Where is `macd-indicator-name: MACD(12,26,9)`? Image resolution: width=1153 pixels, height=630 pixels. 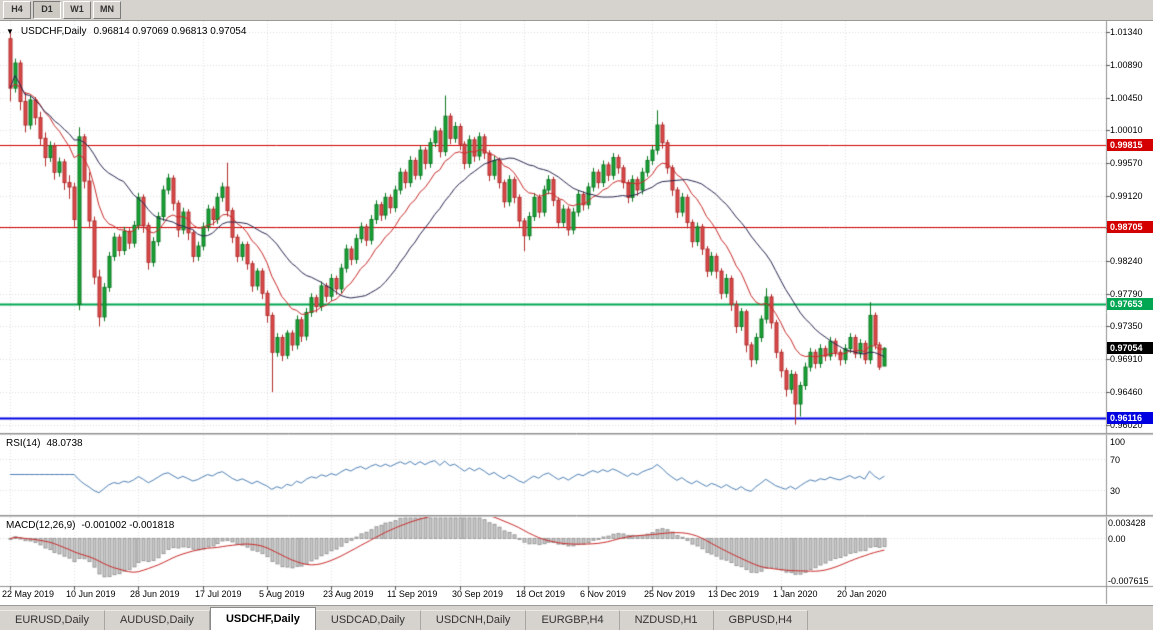 macd-indicator-name: MACD(12,26,9) is located at coordinates (41, 525).